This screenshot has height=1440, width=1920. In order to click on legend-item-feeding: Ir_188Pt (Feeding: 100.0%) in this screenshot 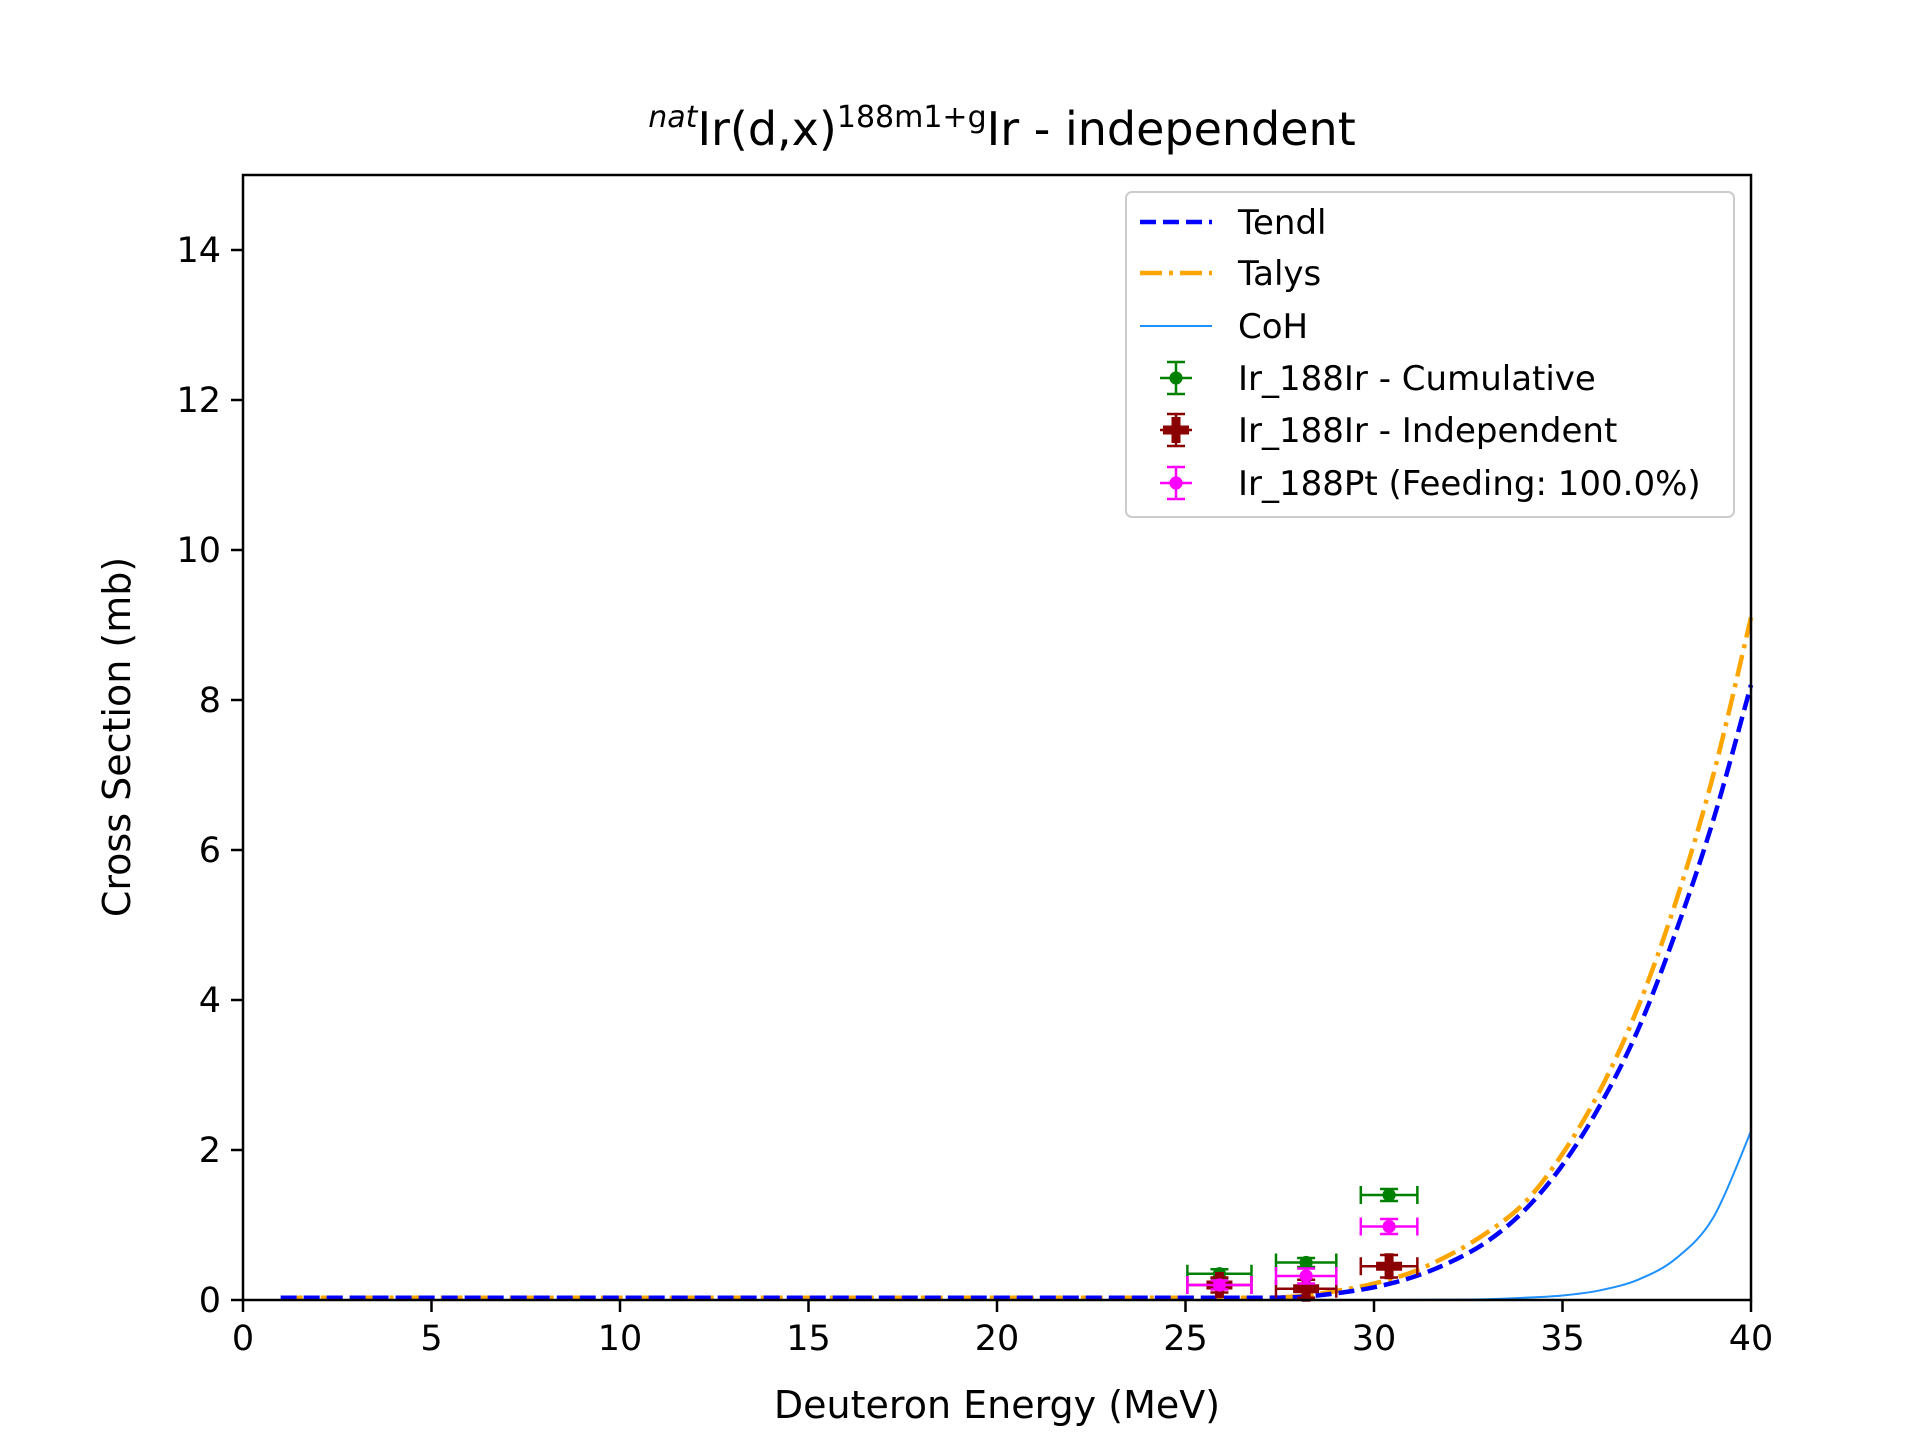, I will do `click(1430, 484)`.